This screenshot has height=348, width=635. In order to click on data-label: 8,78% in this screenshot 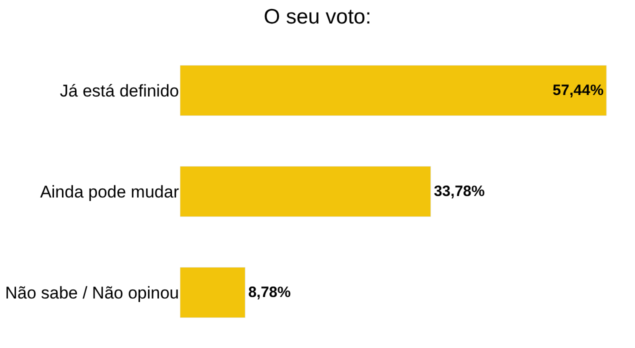, I will do `click(269, 292)`.